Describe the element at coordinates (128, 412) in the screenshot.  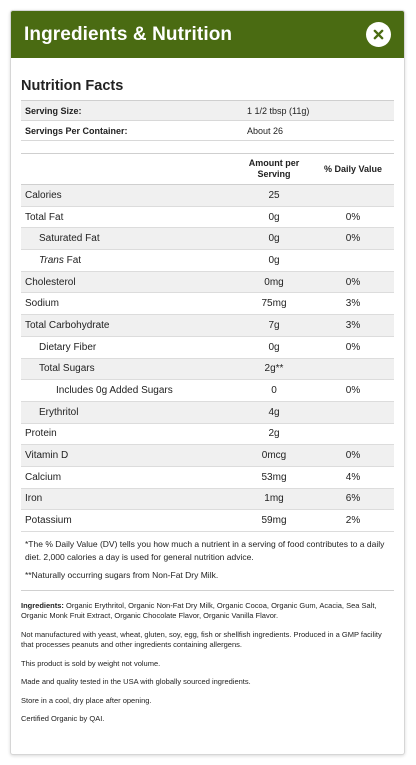
I see `nutrient-name: Erythritol` at that location.